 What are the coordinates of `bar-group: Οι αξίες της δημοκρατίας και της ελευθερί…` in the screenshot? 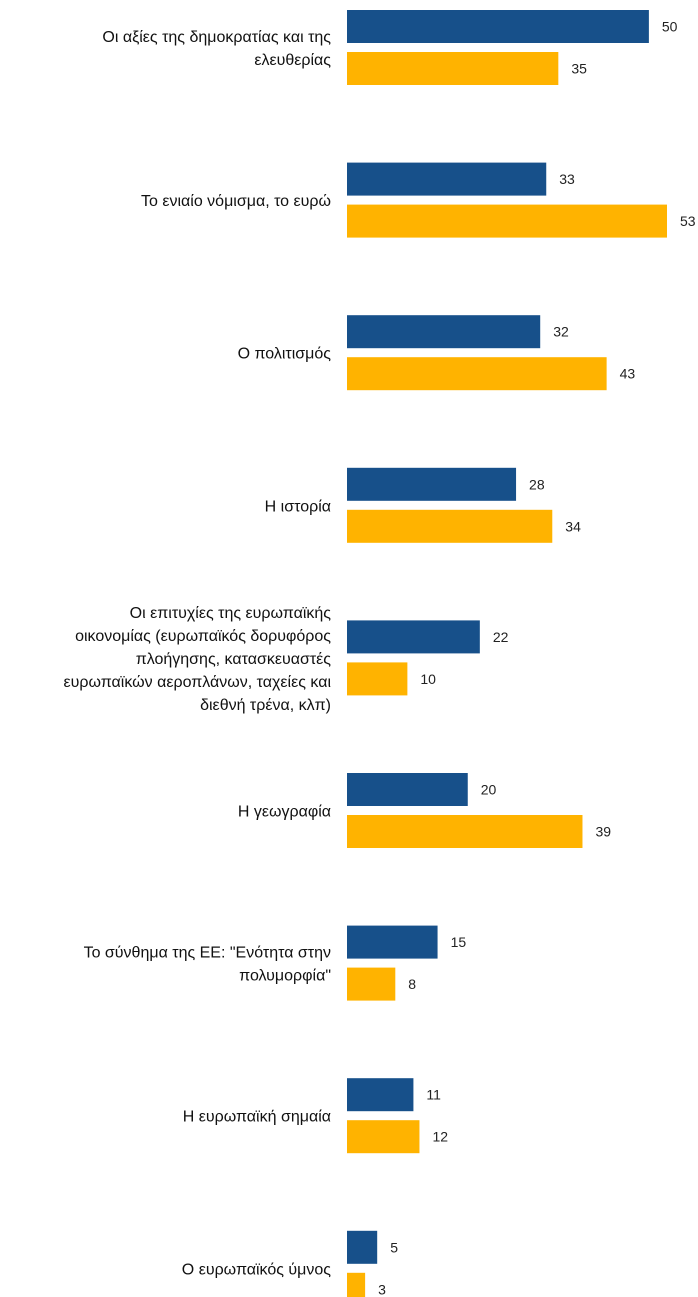 It's located at (390, 47).